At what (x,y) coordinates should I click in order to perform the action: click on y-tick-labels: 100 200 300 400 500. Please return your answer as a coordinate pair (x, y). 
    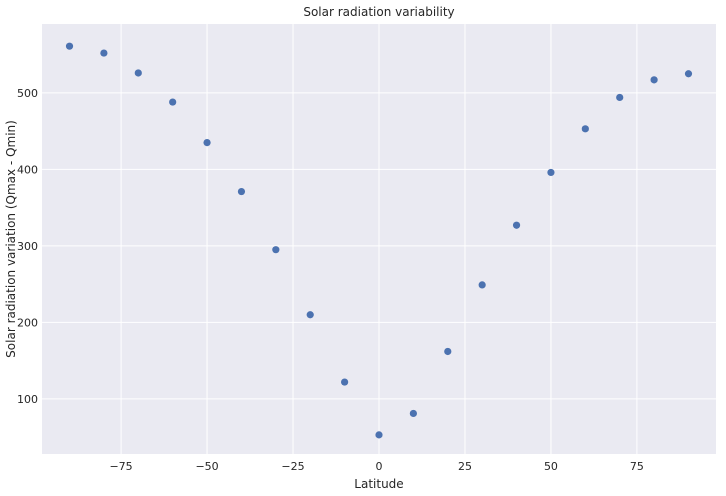
    Looking at the image, I should click on (27, 246).